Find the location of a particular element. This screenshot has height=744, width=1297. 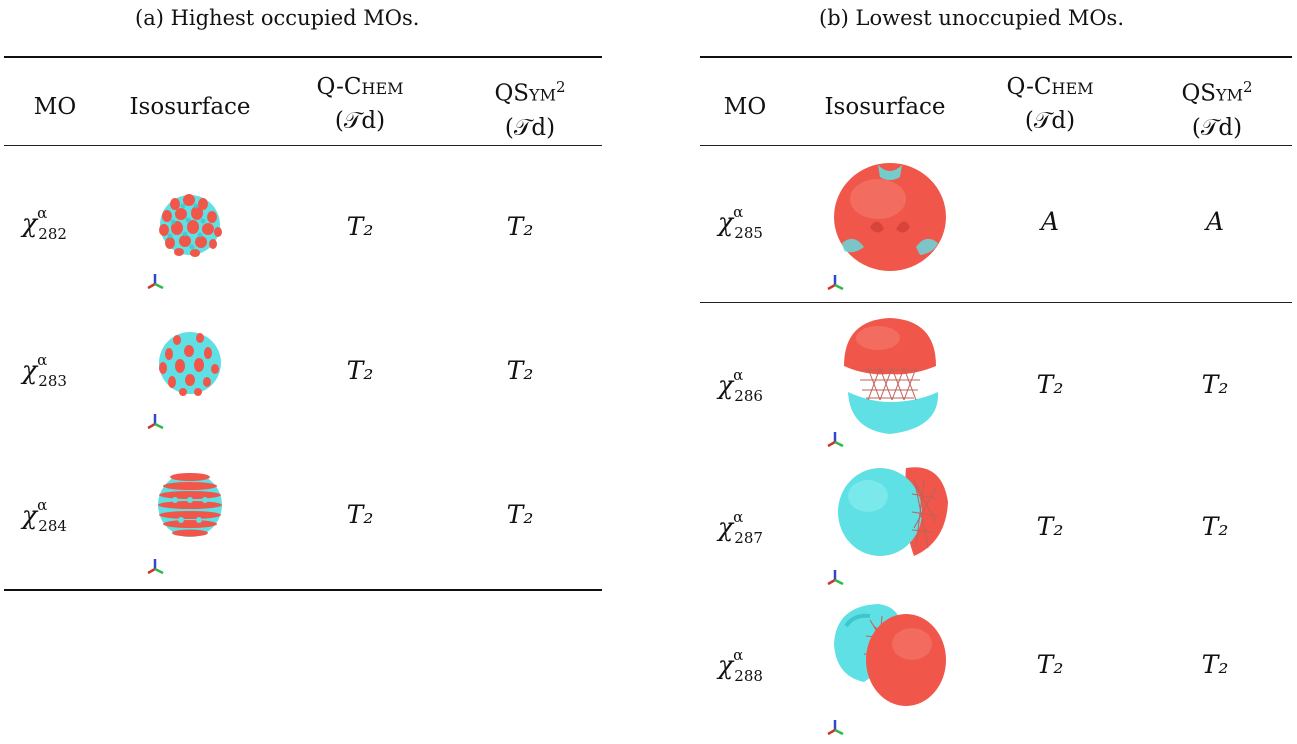

mo-label-285: χα285 is located at coordinates (745, 223).